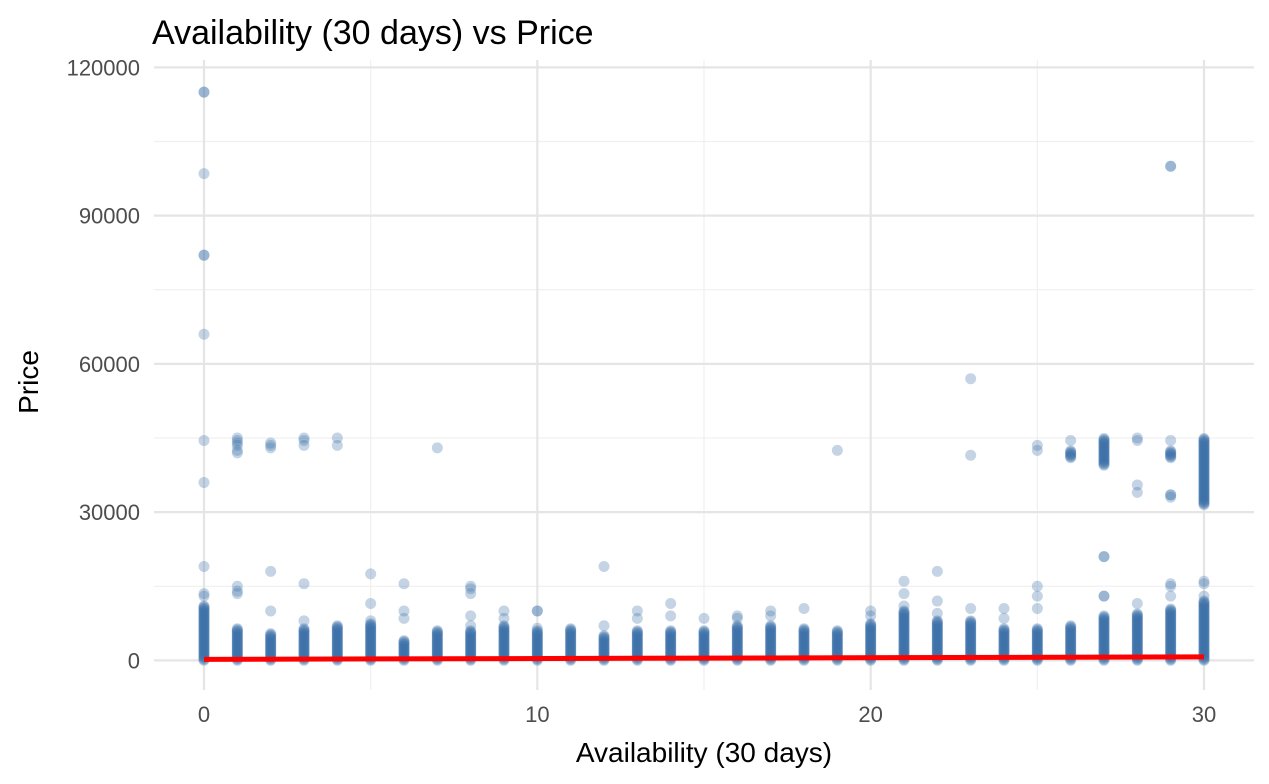 This screenshot has width=1269, height=784. What do you see at coordinates (28, 382) in the screenshot?
I see `y-axis-title: Price` at bounding box center [28, 382].